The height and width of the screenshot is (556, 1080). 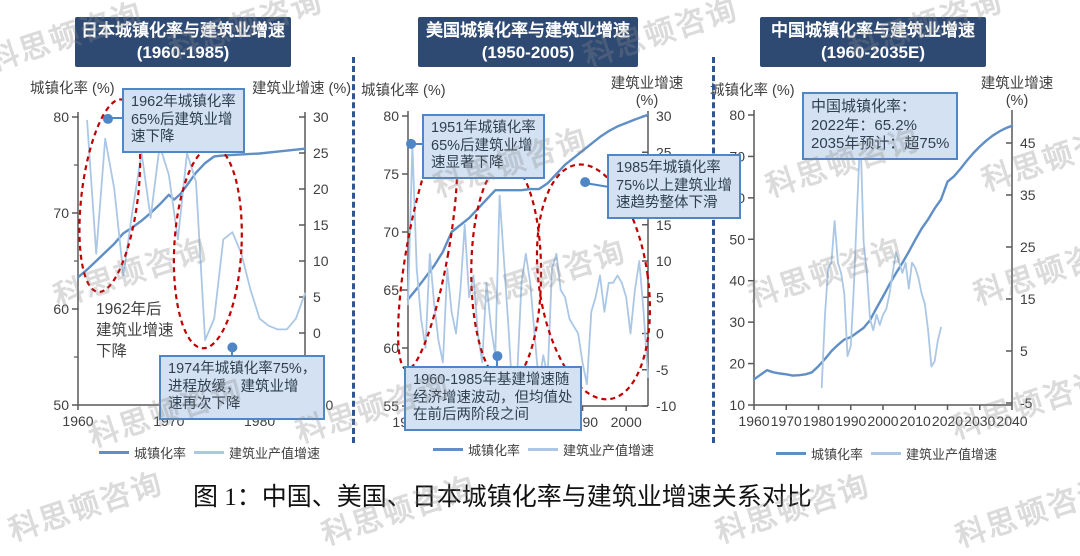 I want to click on legend-japan: 城镇化率 建筑业产值增速, so click(x=209, y=452).